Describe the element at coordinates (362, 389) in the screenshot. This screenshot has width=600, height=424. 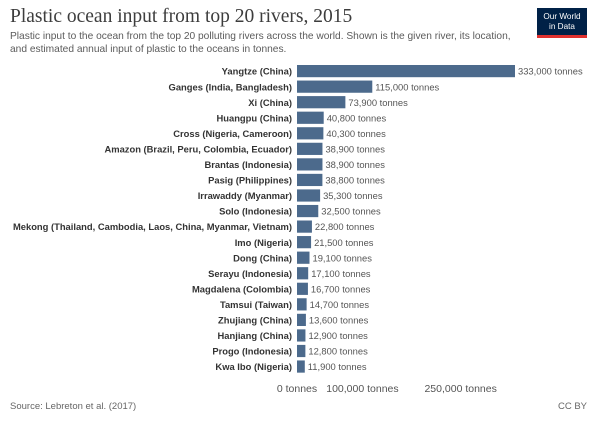
I see `x-tick-label: 100,000 tonnes` at that location.